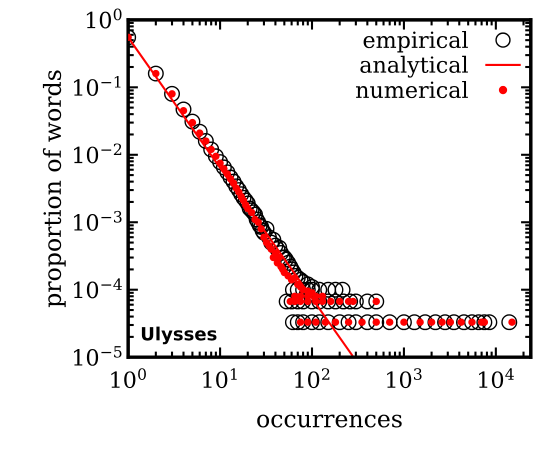 This screenshot has height=451, width=534. I want to click on legend-label: analytical, so click(414, 67).